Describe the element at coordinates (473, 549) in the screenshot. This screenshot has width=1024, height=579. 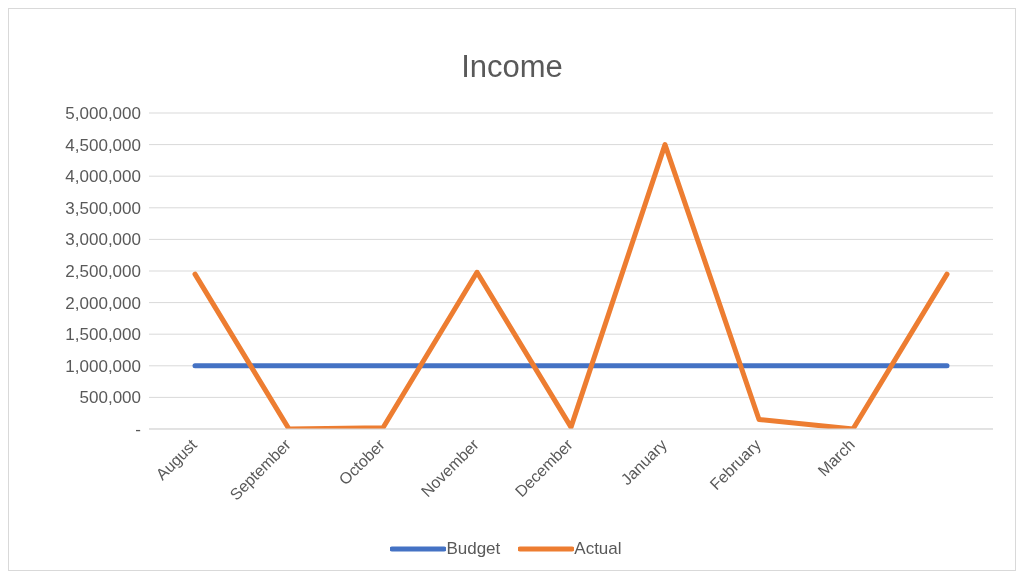
I see `legend-label: Budget` at that location.